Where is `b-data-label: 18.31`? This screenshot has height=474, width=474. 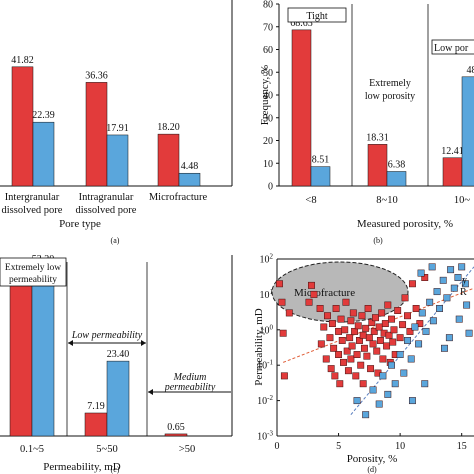
b-data-label: 18.31 is located at coordinates (377, 137).